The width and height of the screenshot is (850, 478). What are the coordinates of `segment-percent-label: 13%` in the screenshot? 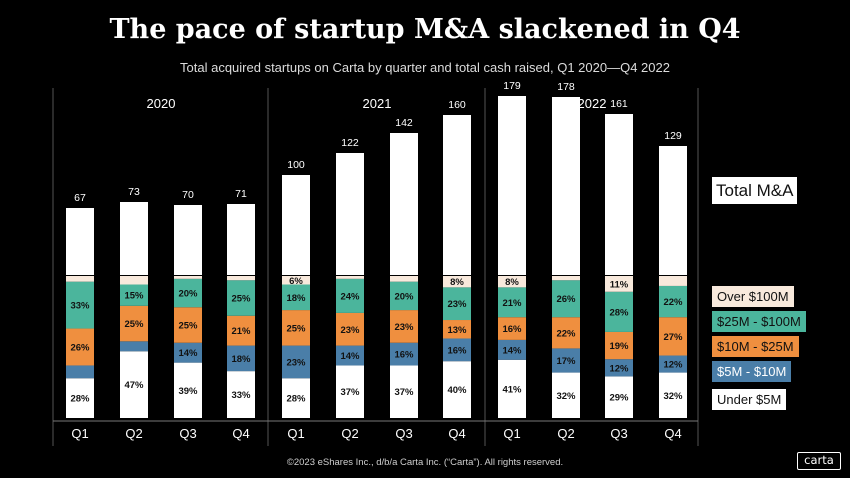 It's located at (457, 330).